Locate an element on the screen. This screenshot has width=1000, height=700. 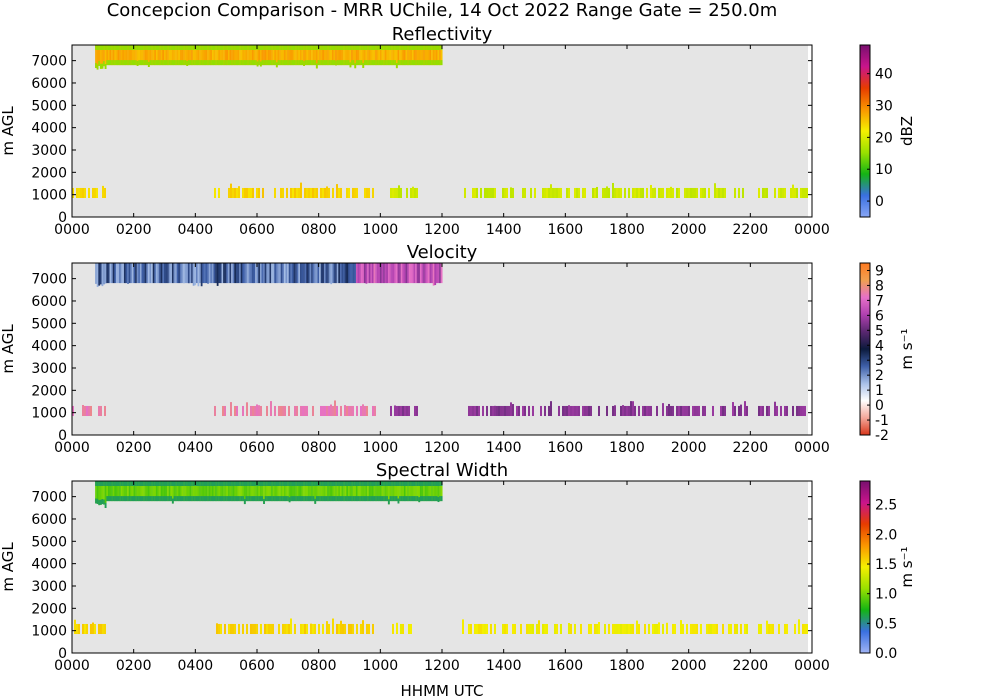
colorbar-tick-label: 1 is located at coordinates (879, 391).